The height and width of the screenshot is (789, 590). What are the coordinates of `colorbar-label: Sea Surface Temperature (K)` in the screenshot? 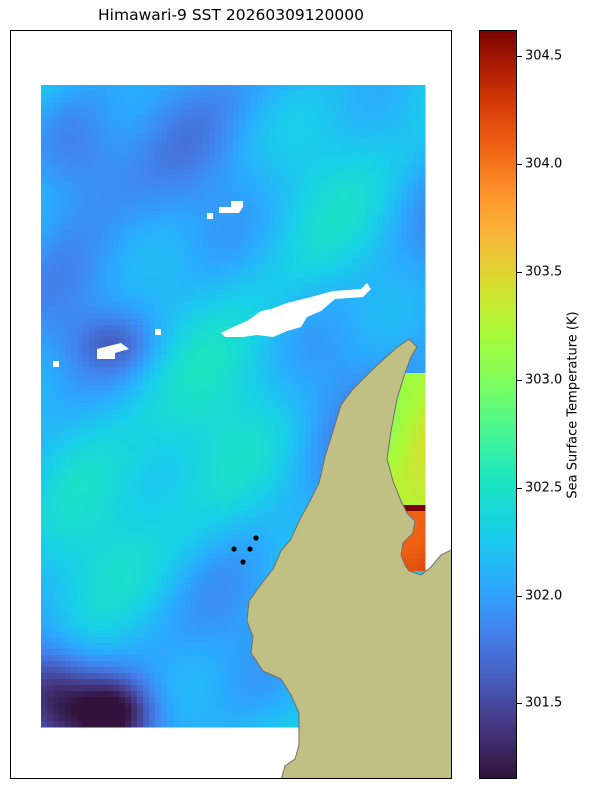 It's located at (573, 405).